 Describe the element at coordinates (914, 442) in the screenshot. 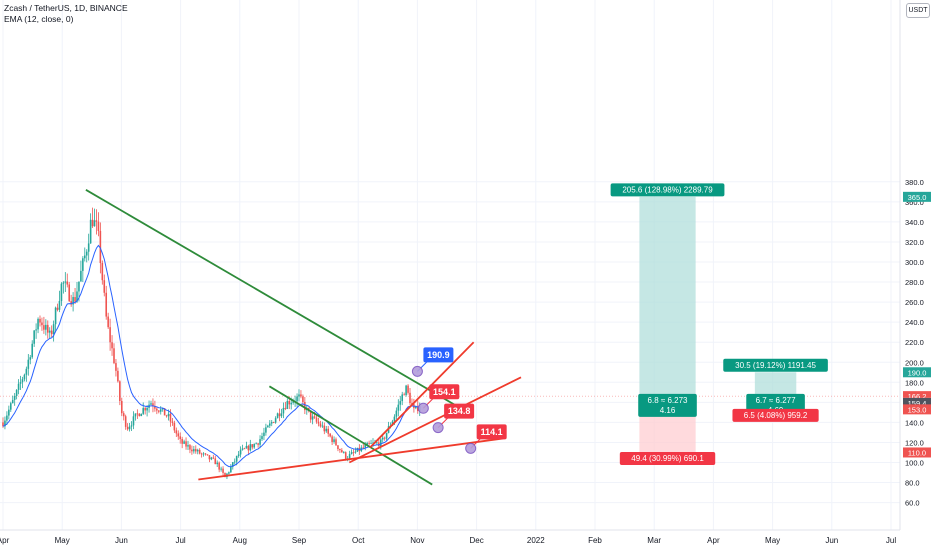

I see `price-tick-label: 120.0` at that location.